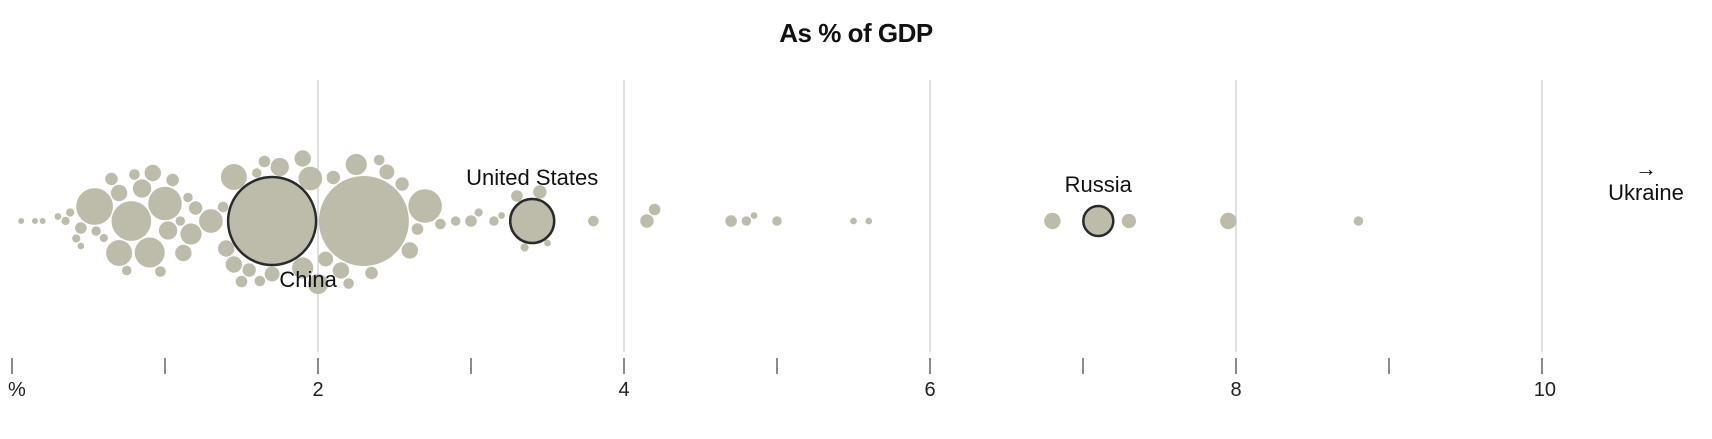 This screenshot has height=439, width=1712. I want to click on label-russia: Russia, so click(1099, 184).